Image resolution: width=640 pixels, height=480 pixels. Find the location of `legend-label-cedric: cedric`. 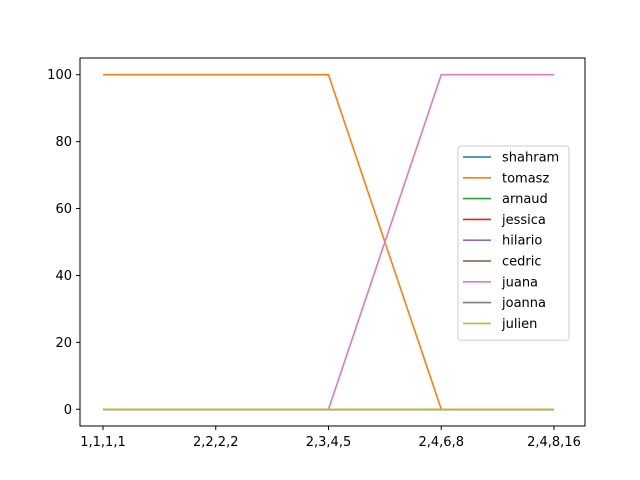

legend-label-cedric: cedric is located at coordinates (522, 262).